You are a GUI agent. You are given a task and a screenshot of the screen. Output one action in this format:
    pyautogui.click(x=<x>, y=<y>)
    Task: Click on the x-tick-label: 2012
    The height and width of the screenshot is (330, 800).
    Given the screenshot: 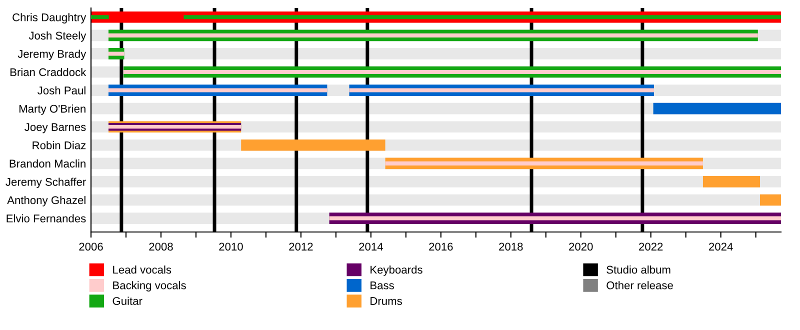 What is the action you would take?
    pyautogui.click(x=301, y=246)
    